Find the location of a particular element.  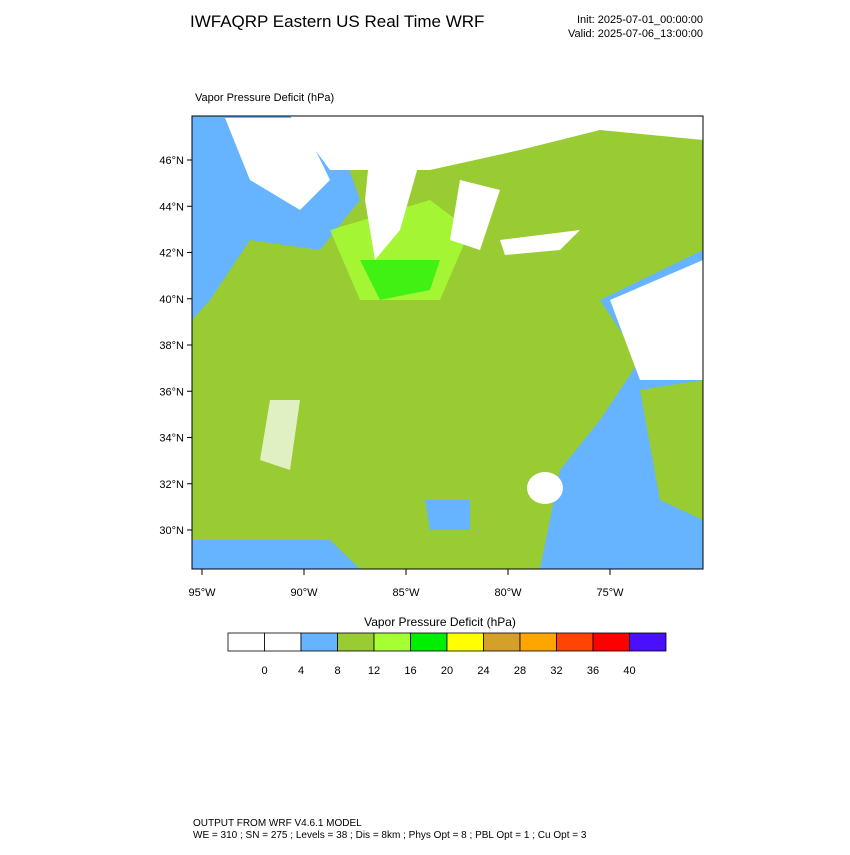

lat-label: 36°N is located at coordinates (171, 392).